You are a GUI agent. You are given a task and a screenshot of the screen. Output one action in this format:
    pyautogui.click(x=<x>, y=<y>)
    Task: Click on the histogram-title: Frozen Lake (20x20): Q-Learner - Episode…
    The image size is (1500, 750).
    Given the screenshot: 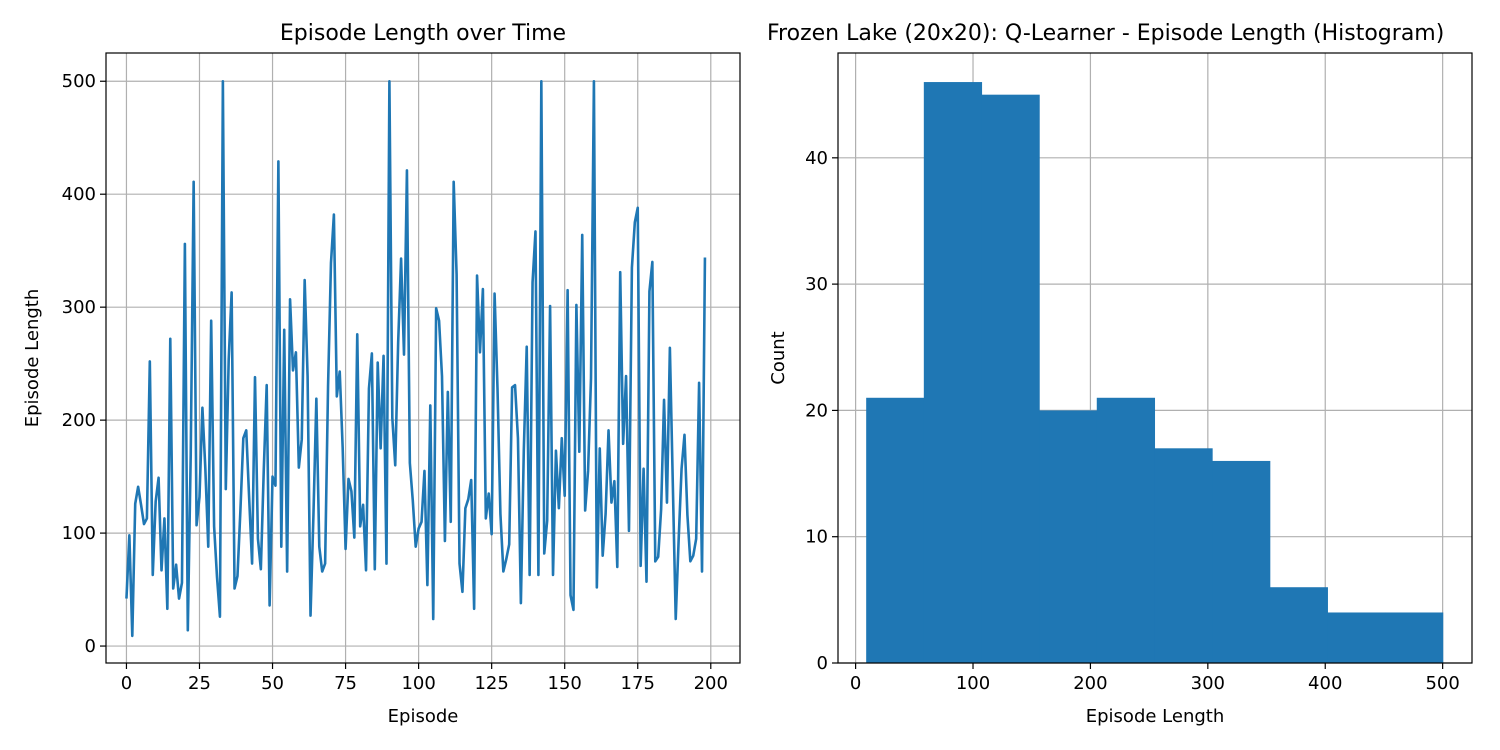 What is the action you would take?
    pyautogui.click(x=1105, y=33)
    